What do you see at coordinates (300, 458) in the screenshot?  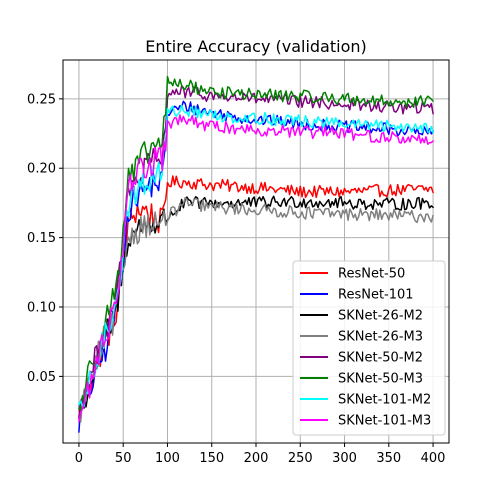 I see `x-tick-label: 250` at bounding box center [300, 458].